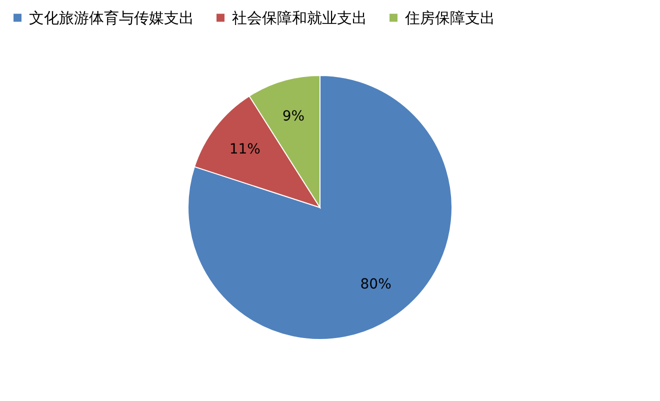 This screenshot has height=401, width=660. I want to click on data-label: 80%, so click(376, 284).